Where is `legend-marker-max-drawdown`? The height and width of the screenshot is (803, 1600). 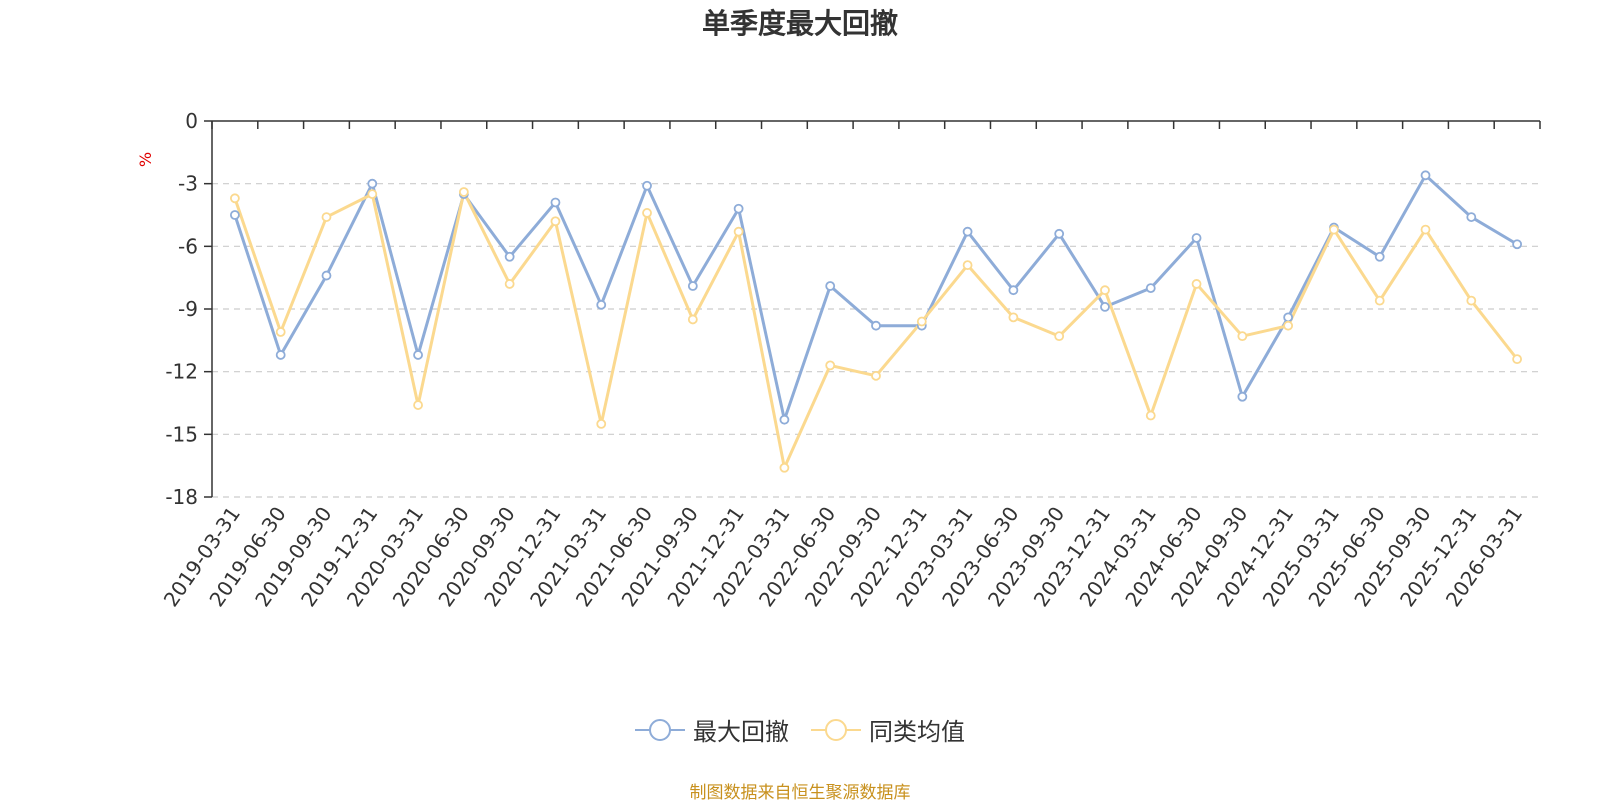
legend-marker-max-drawdown is located at coordinates (660, 729).